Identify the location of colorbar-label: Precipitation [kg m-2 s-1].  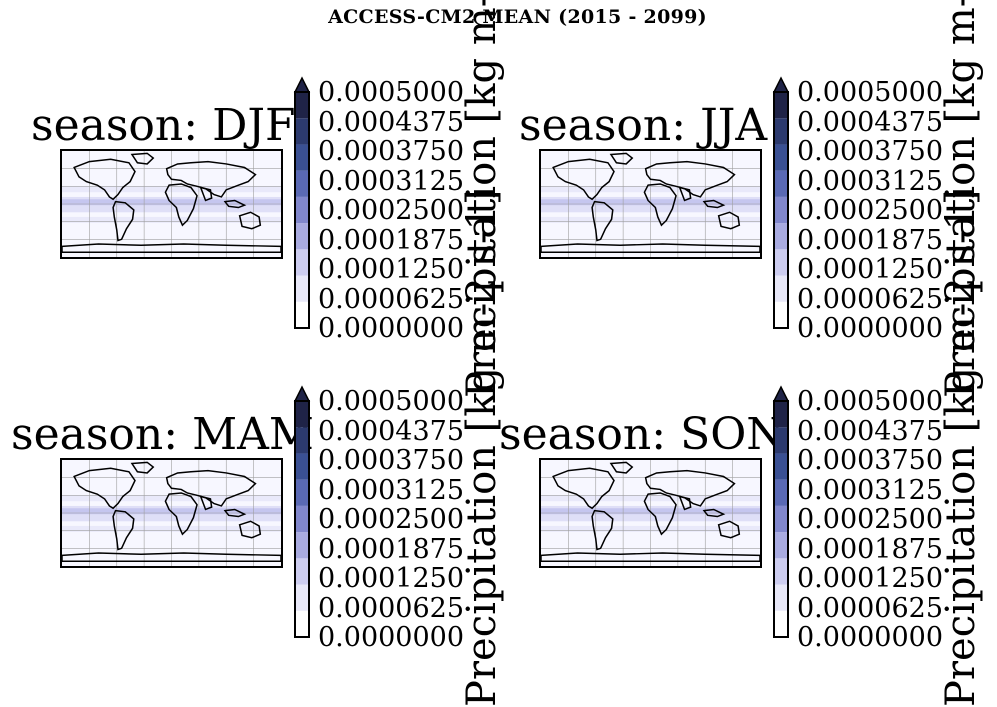
(961, 448).